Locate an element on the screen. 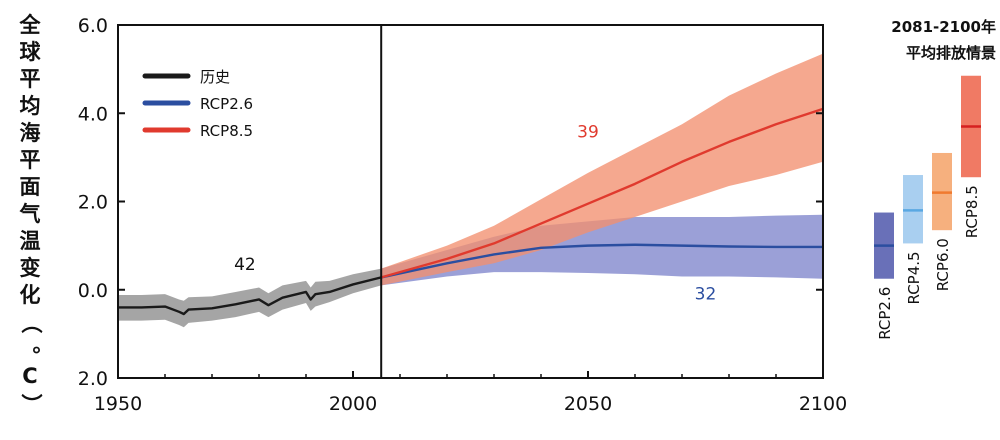 This screenshot has height=440, width=1000. y-tick-label: 4.0 is located at coordinates (93, 114).